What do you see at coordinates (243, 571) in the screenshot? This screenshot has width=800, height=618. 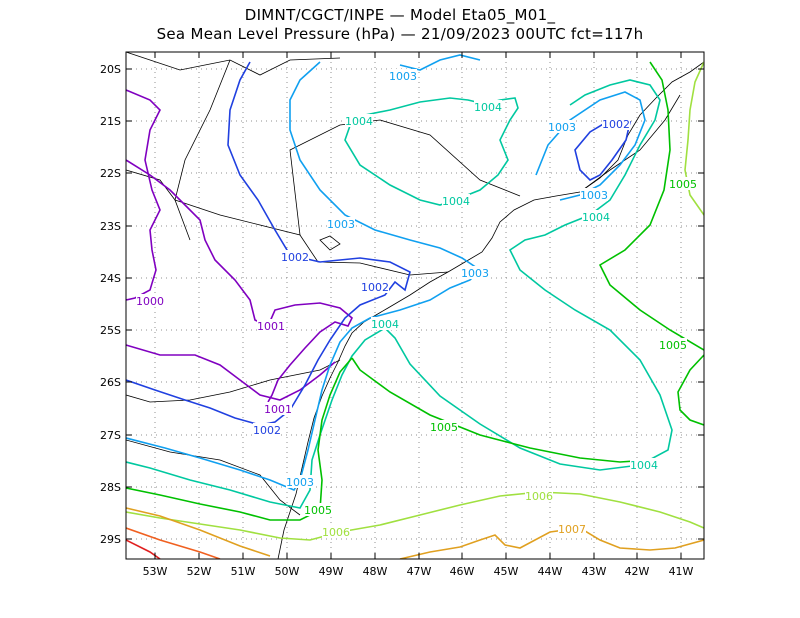 I see `lon-tick-label: 51W` at bounding box center [243, 571].